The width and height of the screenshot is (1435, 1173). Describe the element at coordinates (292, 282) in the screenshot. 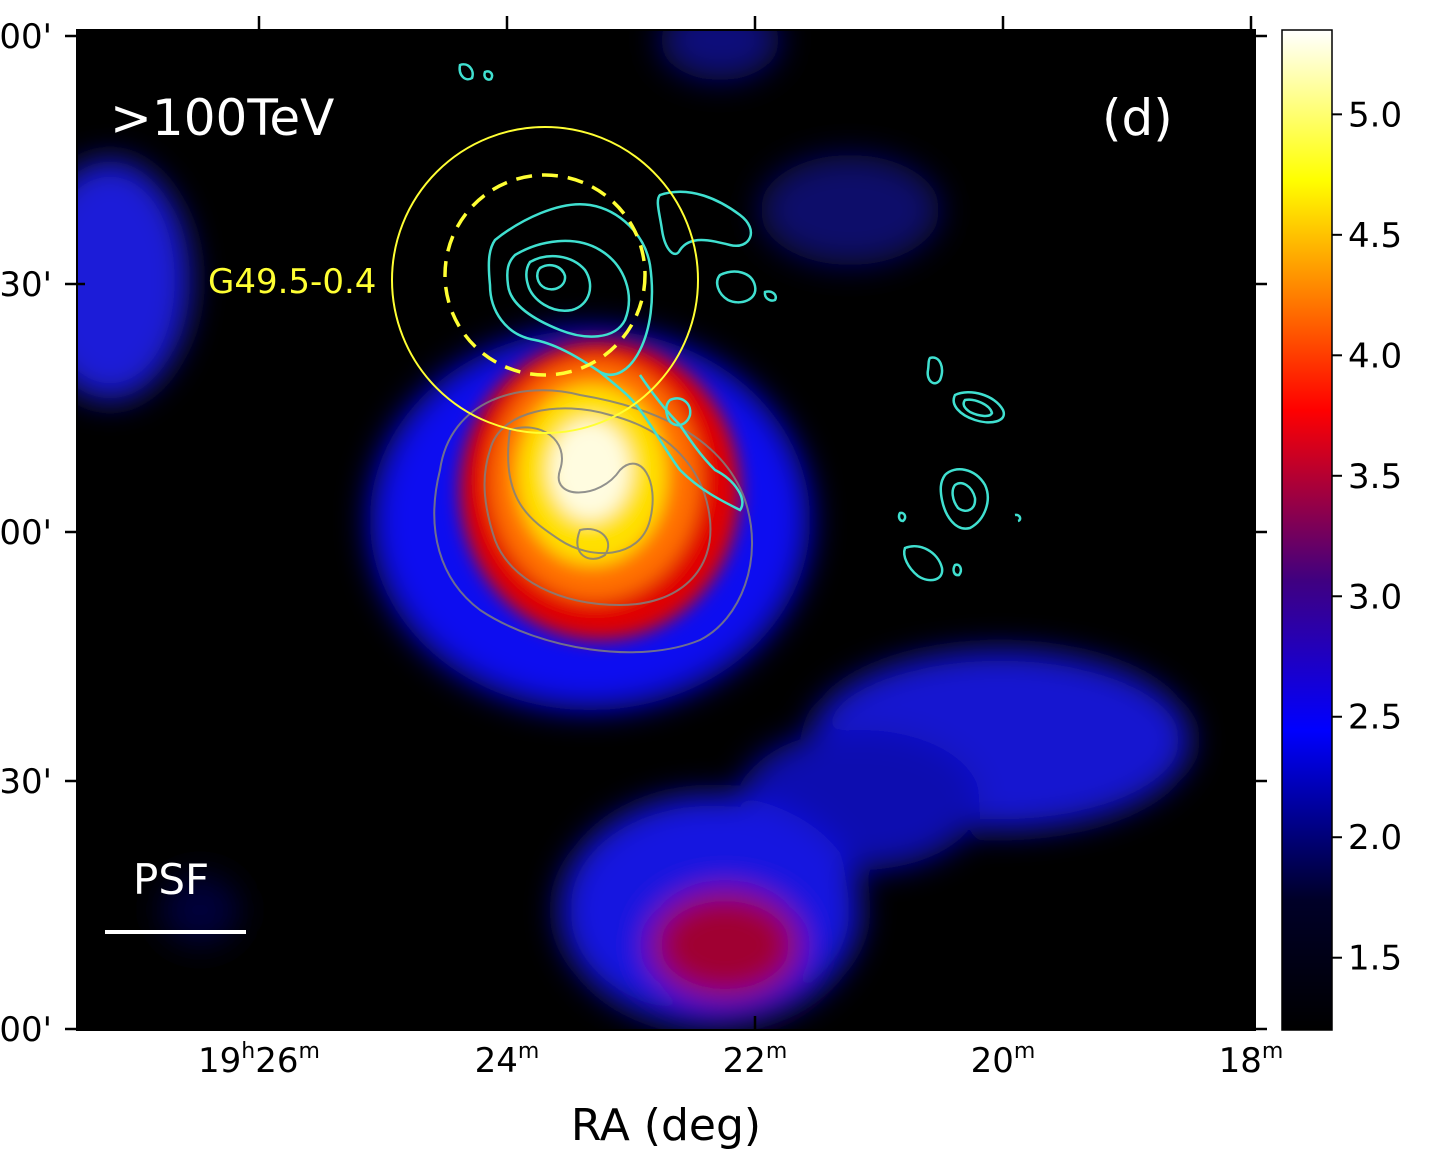

I see `source-label: G49.5-0.4` at that location.